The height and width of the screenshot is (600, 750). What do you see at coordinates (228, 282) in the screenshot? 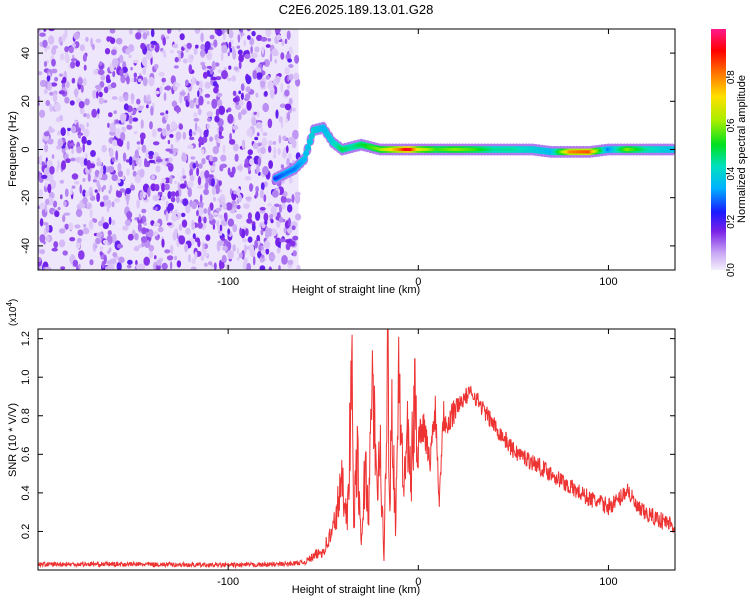
I see `top-x-tick-label: -100` at bounding box center [228, 282].